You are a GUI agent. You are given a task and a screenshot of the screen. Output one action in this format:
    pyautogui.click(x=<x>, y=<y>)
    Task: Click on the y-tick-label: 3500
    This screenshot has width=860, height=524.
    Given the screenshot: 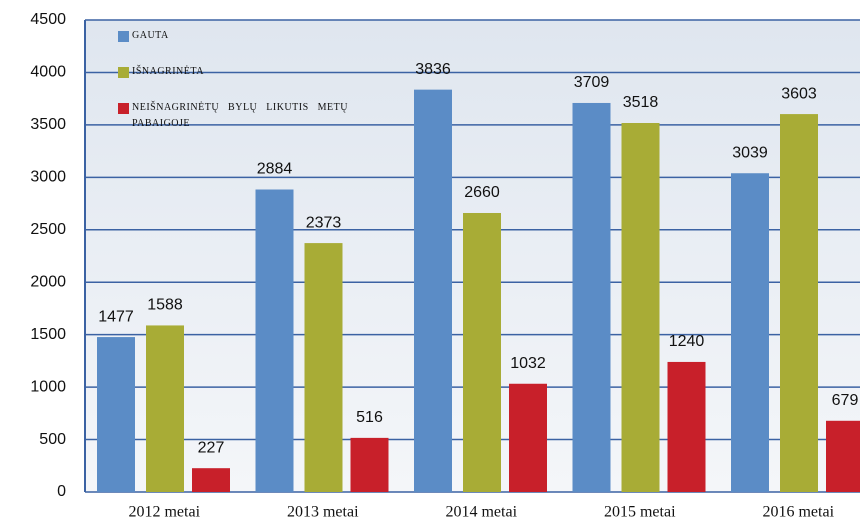 What is the action you would take?
    pyautogui.click(x=48, y=124)
    